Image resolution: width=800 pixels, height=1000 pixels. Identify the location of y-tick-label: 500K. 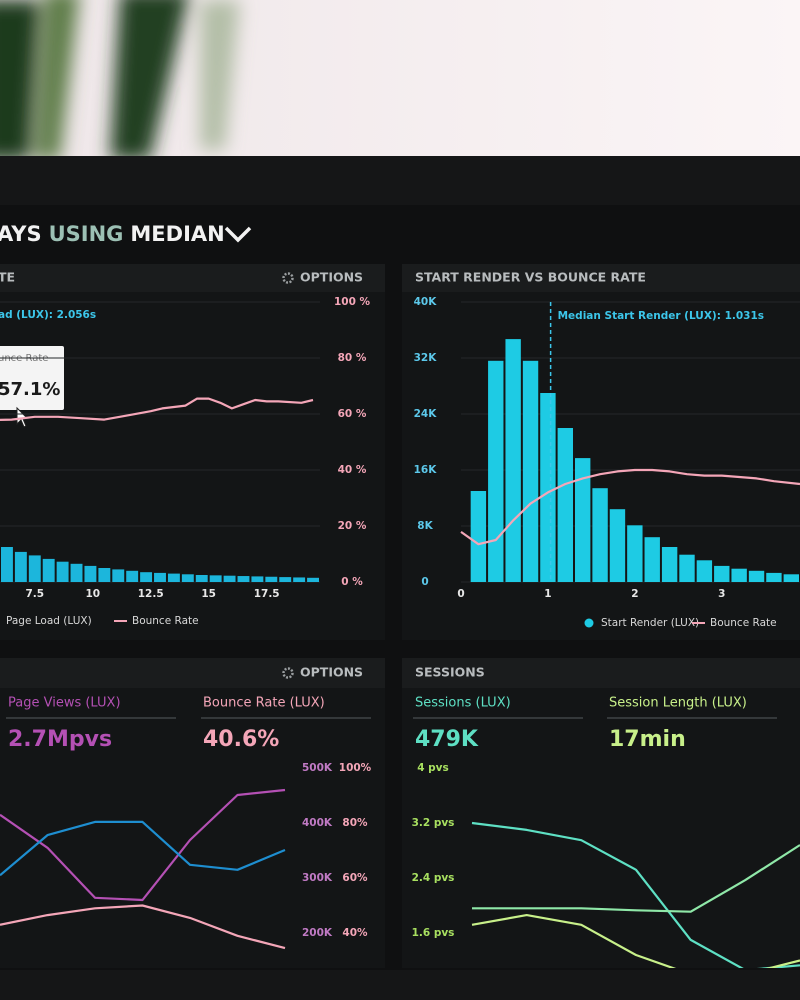
(317, 768).